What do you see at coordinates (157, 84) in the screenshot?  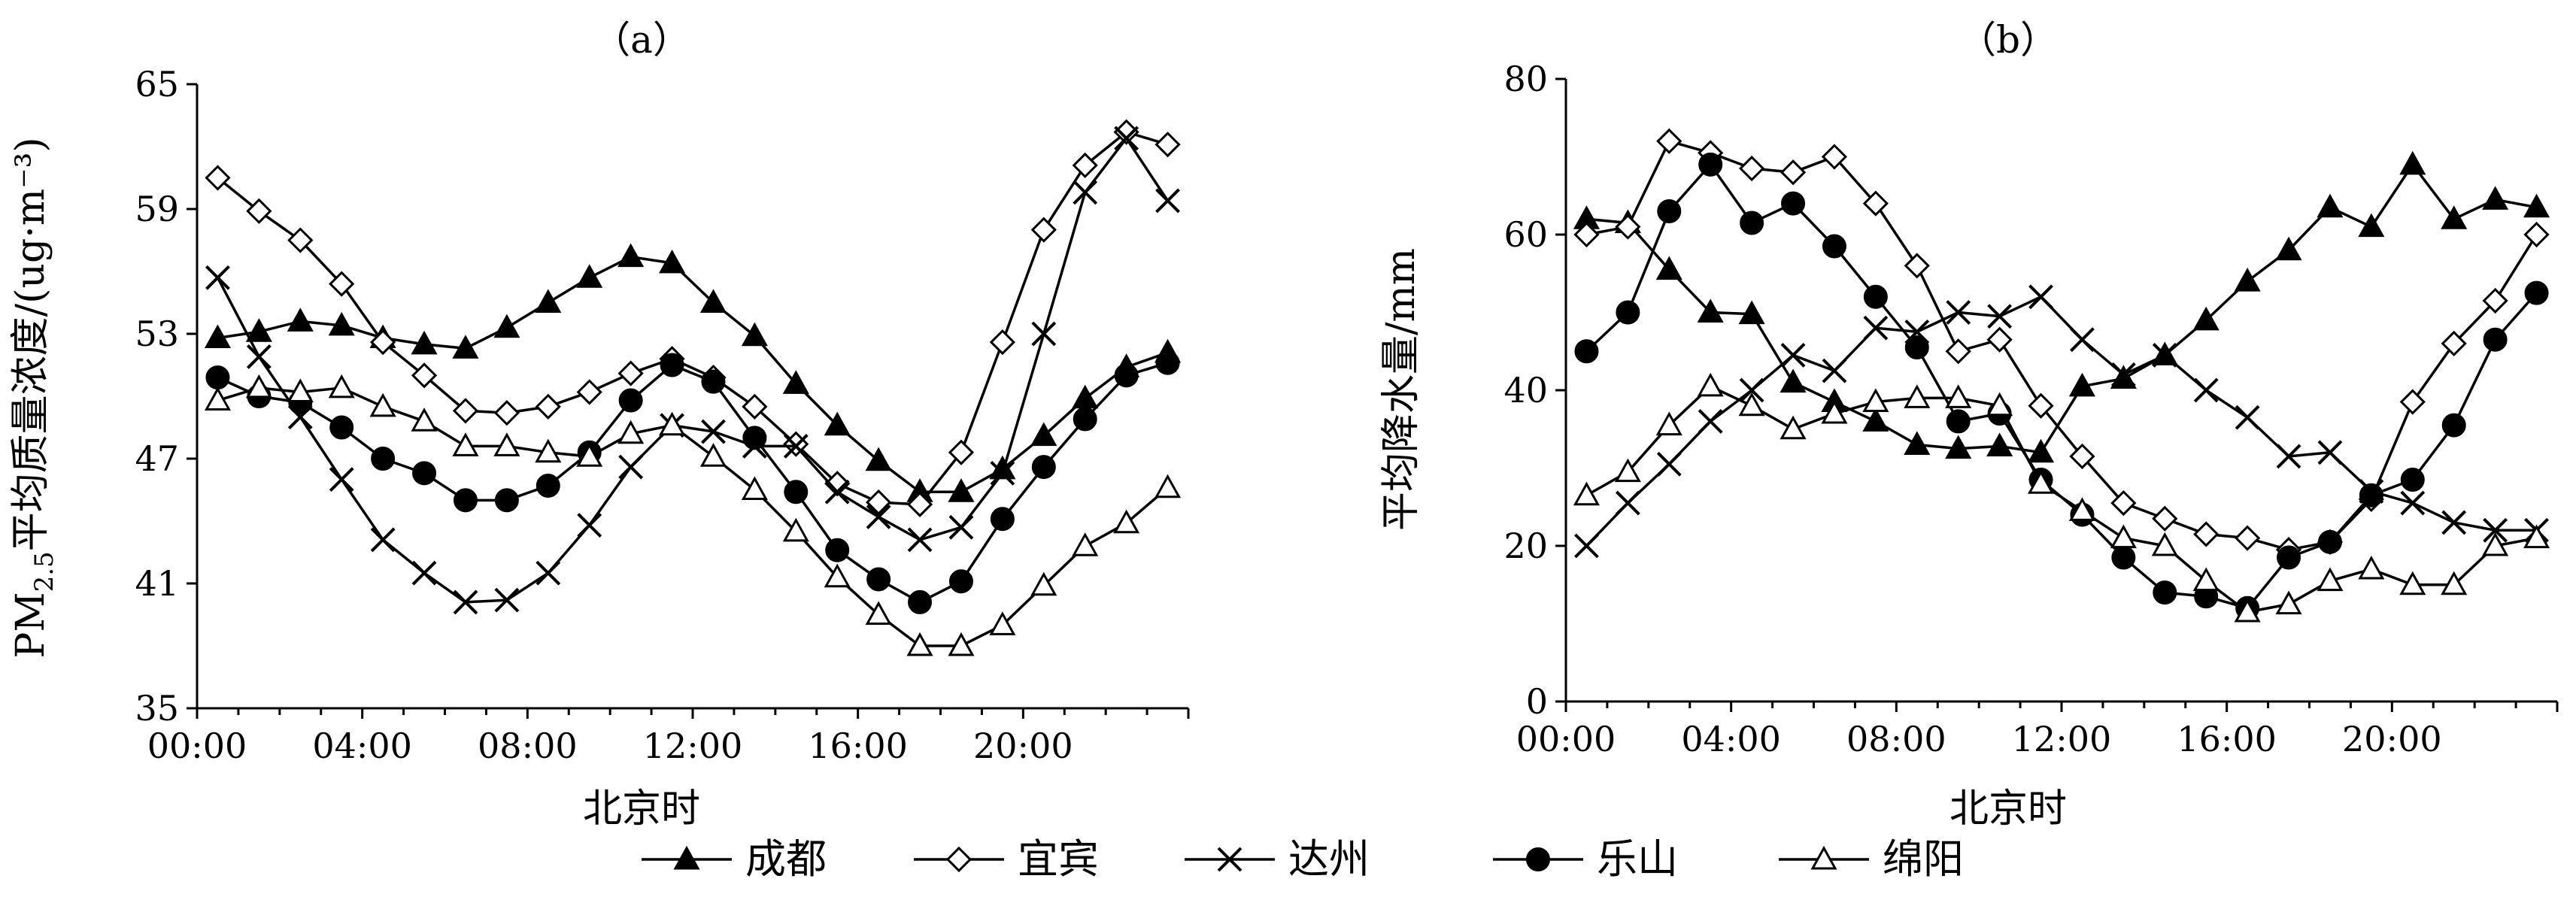 I see `a-y-tick-label: 65` at bounding box center [157, 84].